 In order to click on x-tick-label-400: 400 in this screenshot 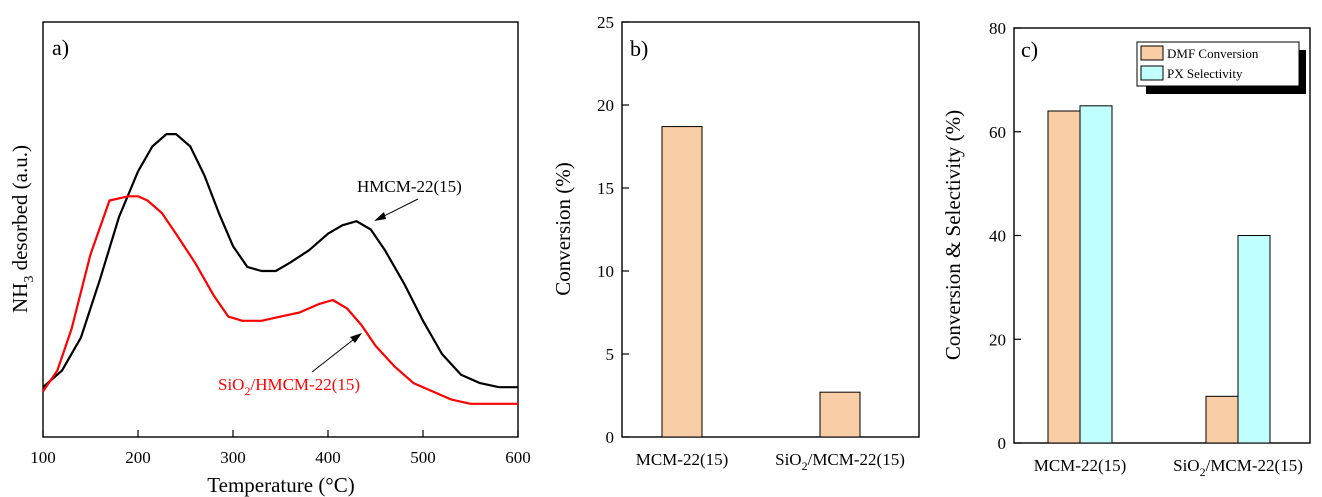, I will do `click(328, 457)`.